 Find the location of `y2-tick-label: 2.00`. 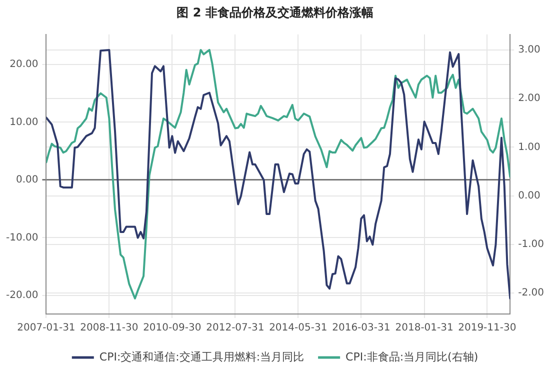

y2-tick-label: 2.00 is located at coordinates (529, 98).